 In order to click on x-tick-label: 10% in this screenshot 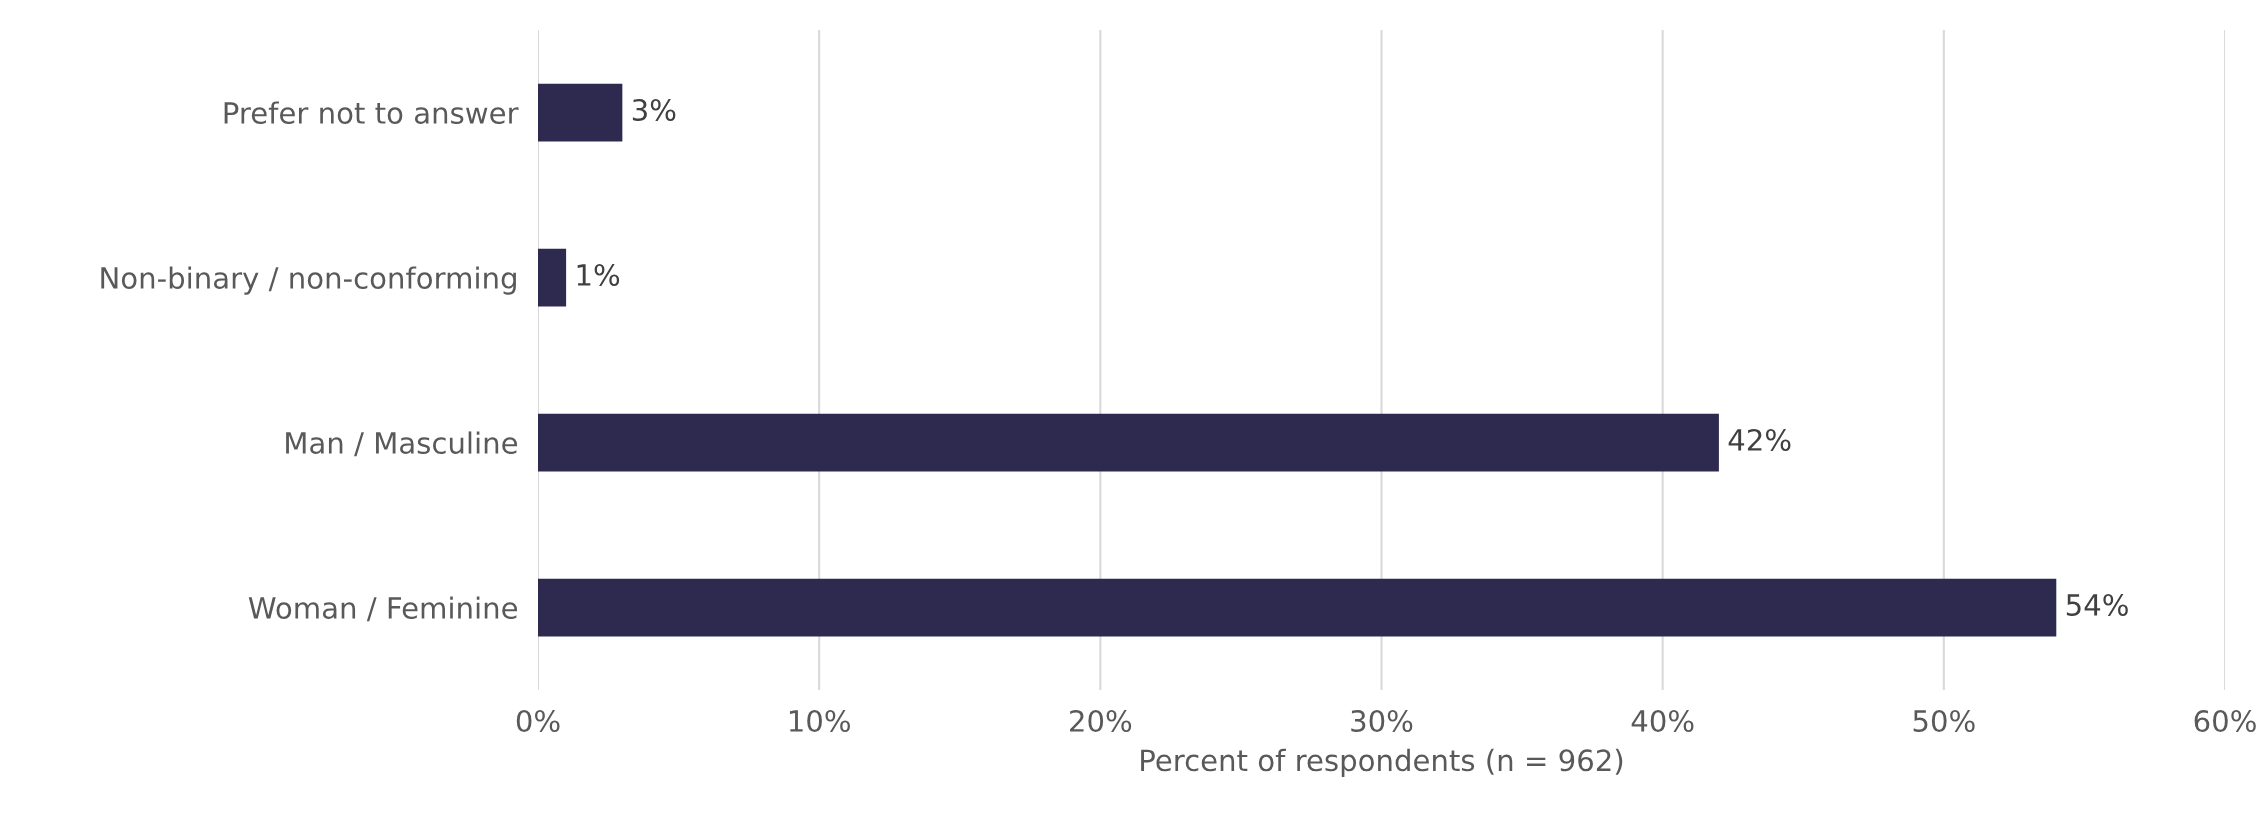, I will do `click(819, 721)`.